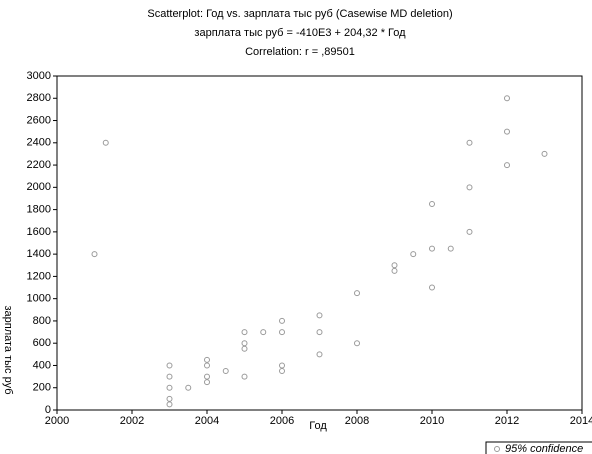  I want to click on legend-marker, so click(497, 449).